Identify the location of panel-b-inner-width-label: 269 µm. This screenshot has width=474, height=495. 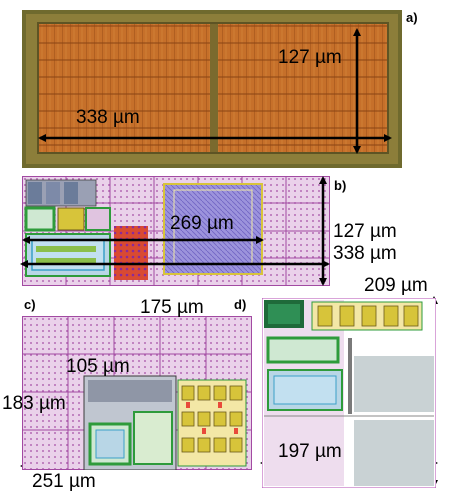
(202, 223).